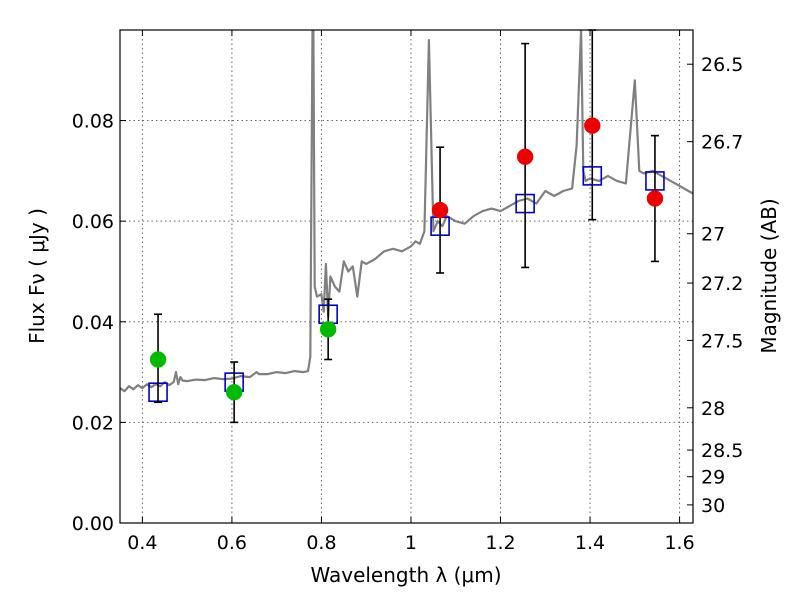  What do you see at coordinates (722, 341) in the screenshot?
I see `right-tick-label: 27.5` at bounding box center [722, 341].